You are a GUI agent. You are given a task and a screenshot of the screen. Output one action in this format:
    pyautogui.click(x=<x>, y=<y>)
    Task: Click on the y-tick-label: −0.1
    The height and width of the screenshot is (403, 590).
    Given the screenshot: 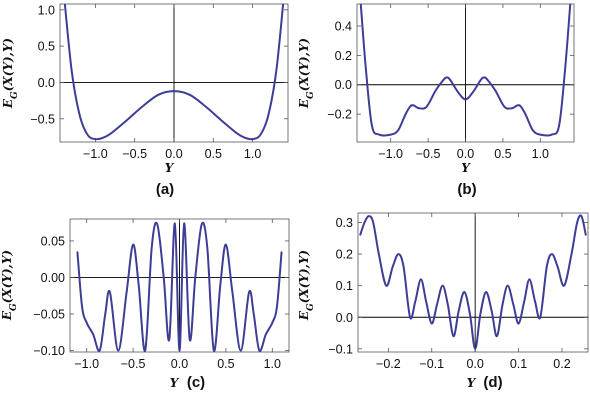 What is the action you would take?
    pyautogui.click(x=340, y=349)
    